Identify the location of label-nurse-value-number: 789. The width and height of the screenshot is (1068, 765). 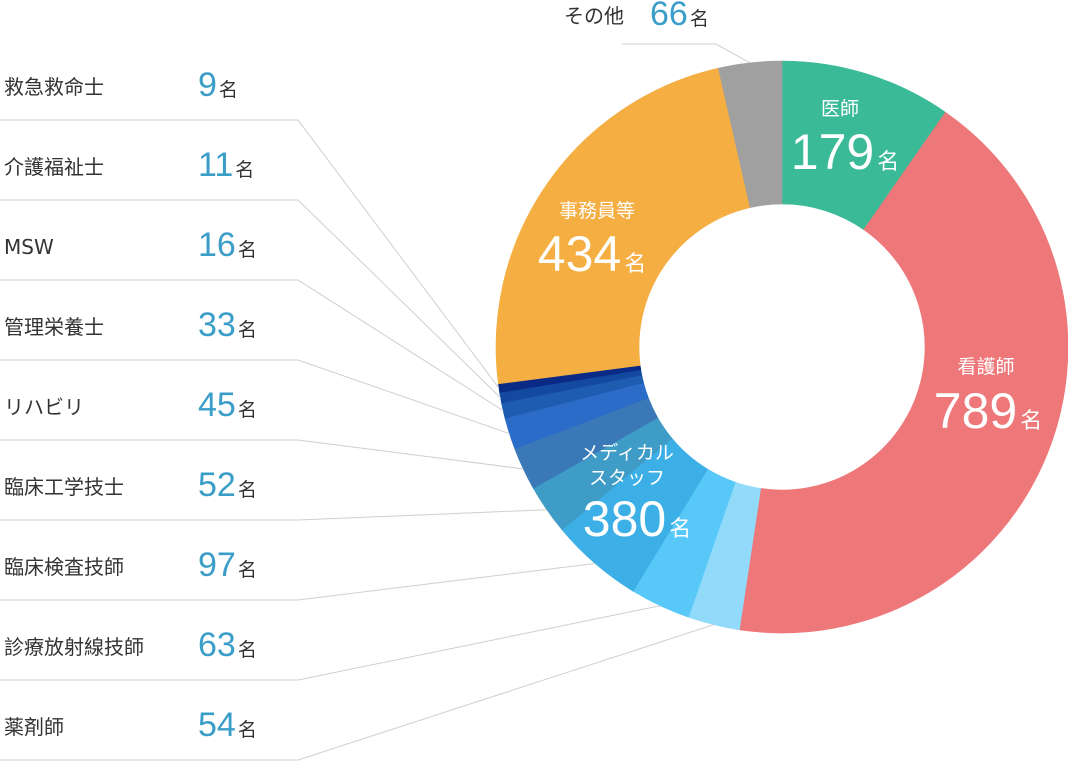
(975, 411).